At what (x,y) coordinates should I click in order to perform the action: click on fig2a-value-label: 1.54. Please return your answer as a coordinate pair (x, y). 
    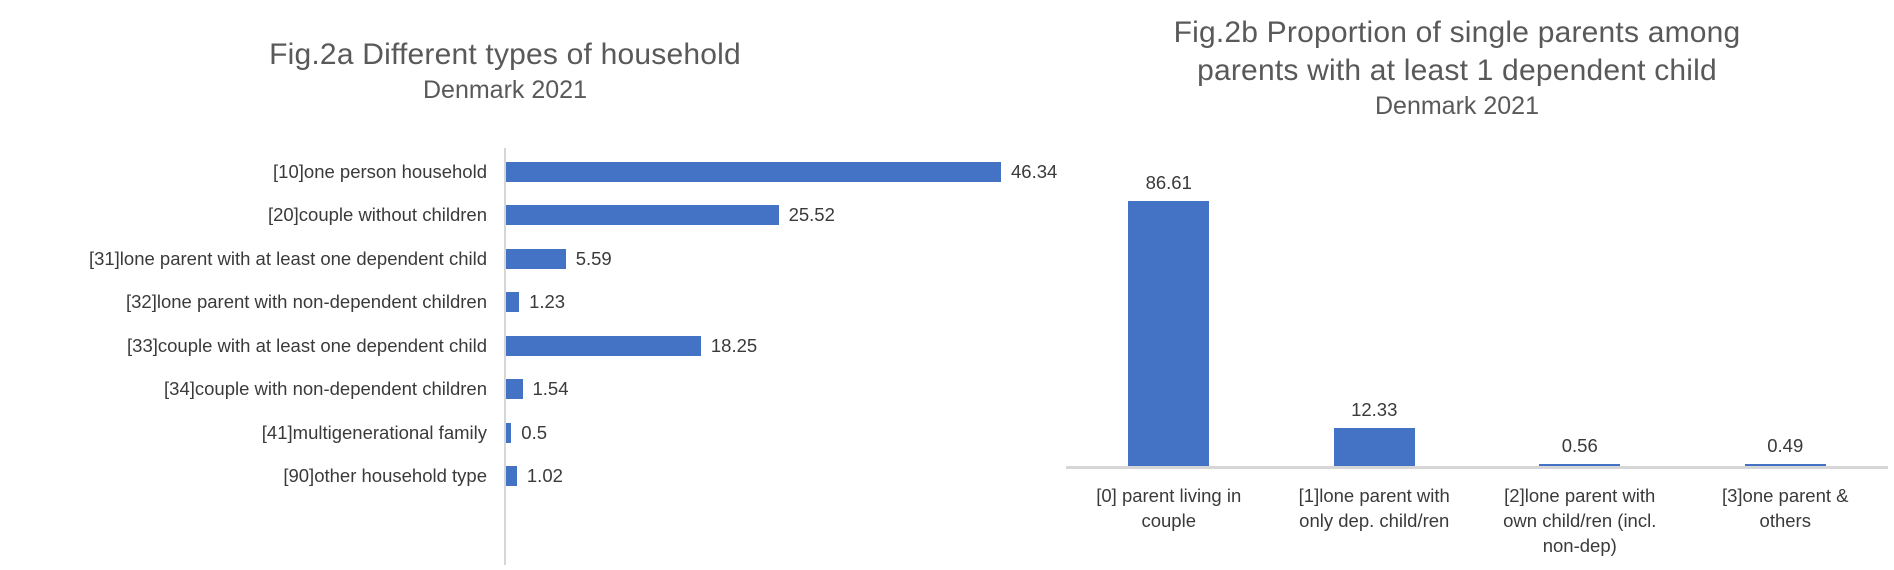
    Looking at the image, I should click on (550, 389).